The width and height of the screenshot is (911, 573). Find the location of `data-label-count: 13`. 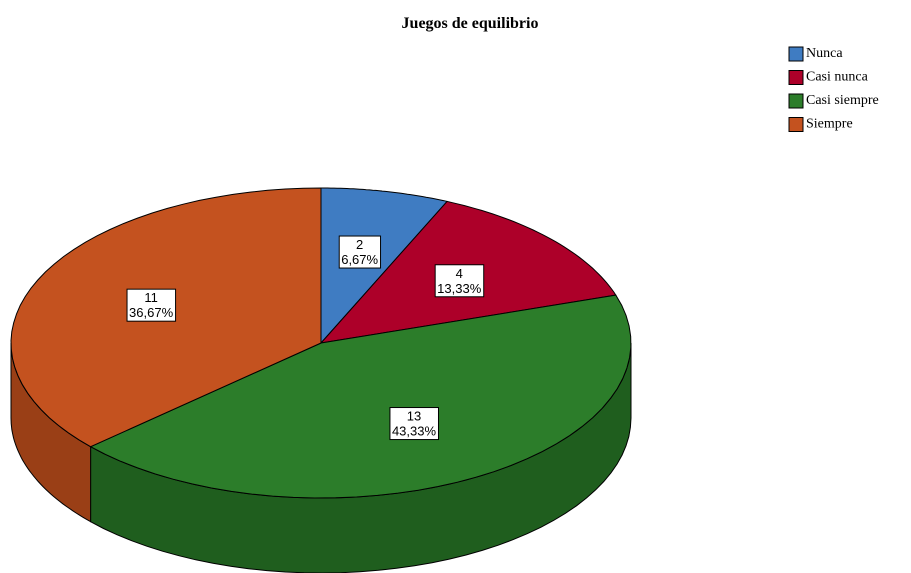

data-label-count: 13 is located at coordinates (414, 416).